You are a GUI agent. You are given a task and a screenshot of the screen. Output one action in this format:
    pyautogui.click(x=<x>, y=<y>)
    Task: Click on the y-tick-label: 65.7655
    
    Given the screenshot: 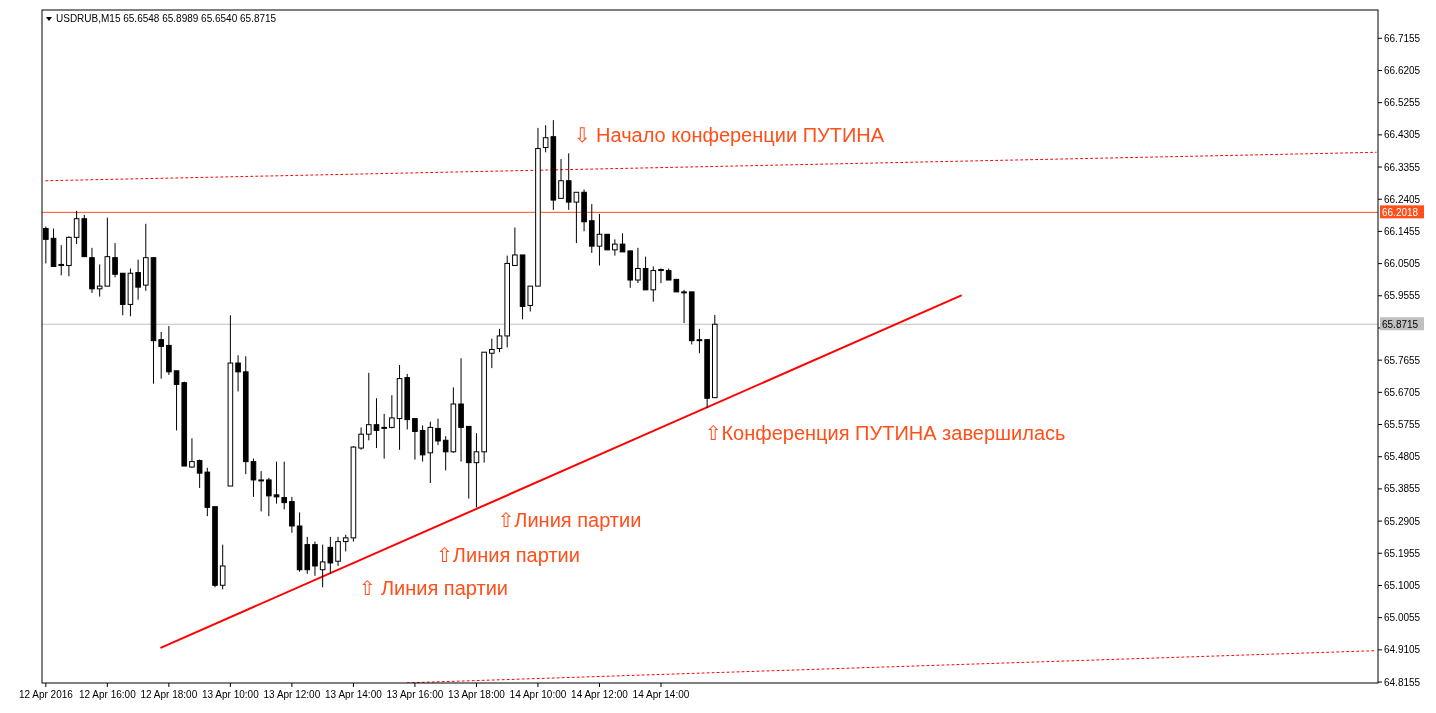 What is the action you would take?
    pyautogui.click(x=1402, y=360)
    